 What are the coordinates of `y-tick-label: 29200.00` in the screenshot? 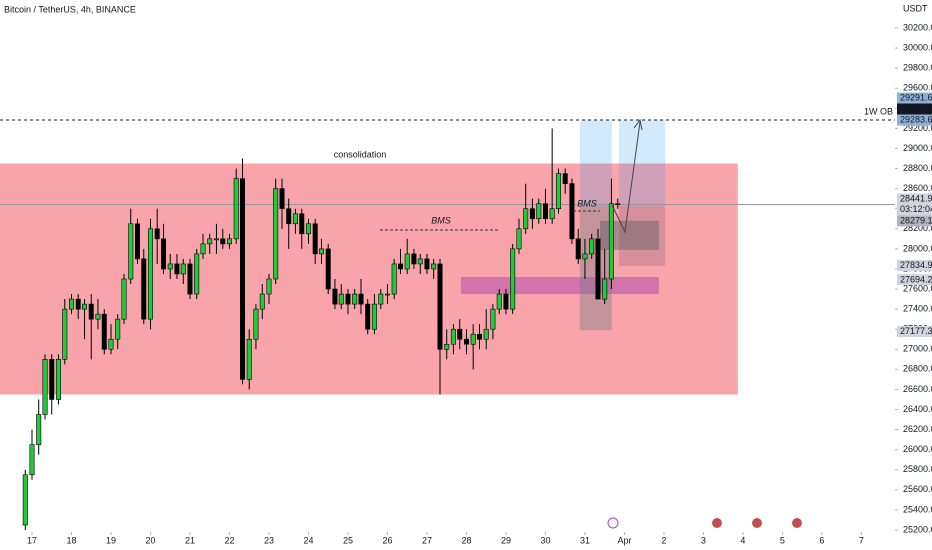 It's located at (917, 128).